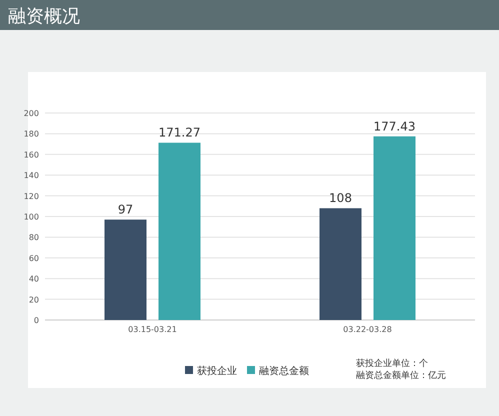 The image size is (499, 416). What do you see at coordinates (395, 126) in the screenshot?
I see `data-label: 177.43` at bounding box center [395, 126].